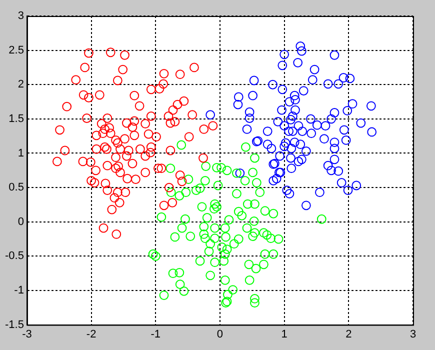 The image size is (435, 350). Describe the element at coordinates (220, 334) in the screenshot. I see `x-tick-label: 0` at that location.